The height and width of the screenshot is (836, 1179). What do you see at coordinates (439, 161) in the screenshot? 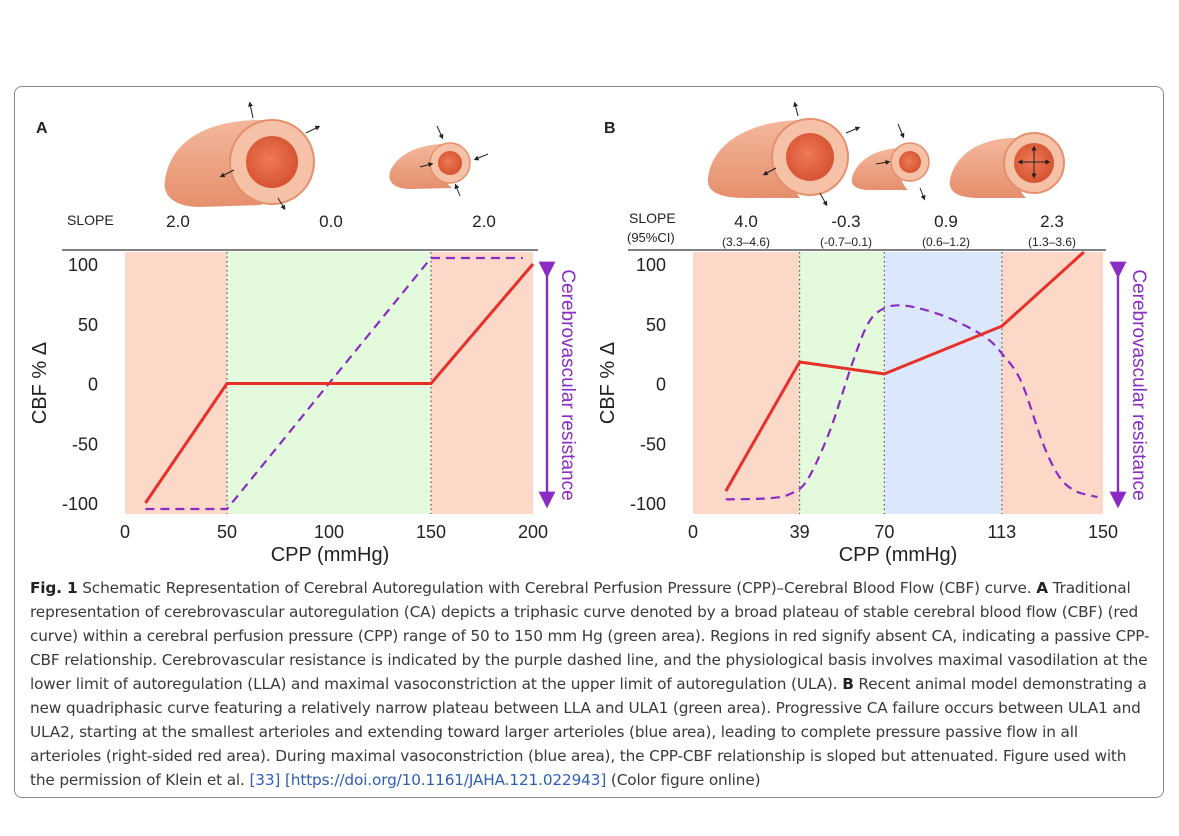
I see `constricted-vessel-icon-a` at bounding box center [439, 161].